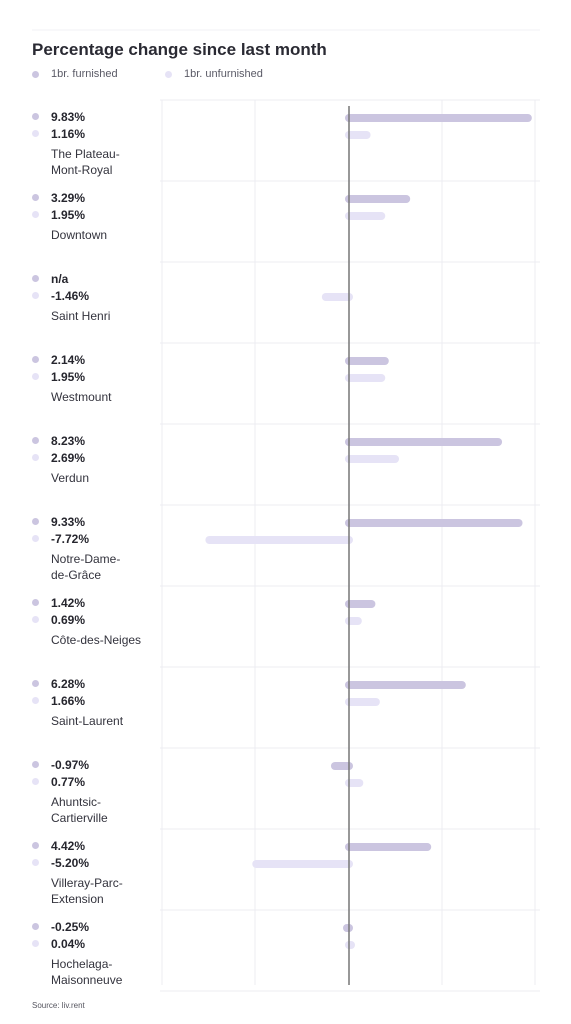  What do you see at coordinates (111, 640) in the screenshot?
I see `category-name: Côte-des-Neiges` at bounding box center [111, 640].